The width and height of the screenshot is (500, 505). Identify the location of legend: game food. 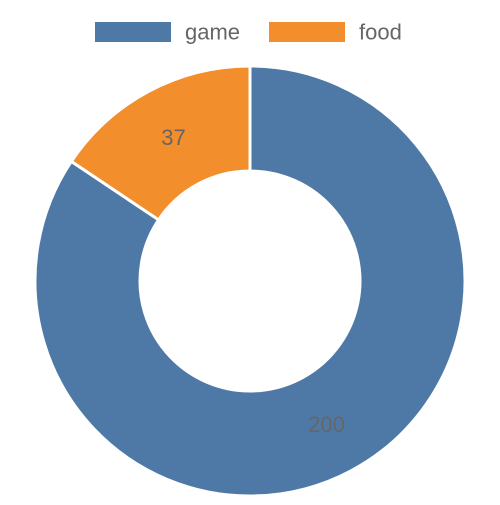
(248, 32).